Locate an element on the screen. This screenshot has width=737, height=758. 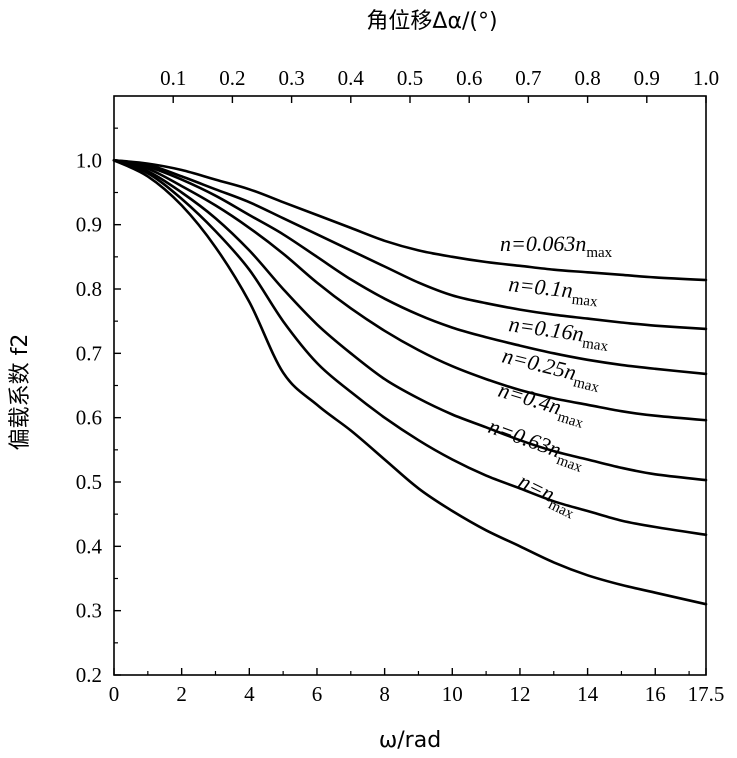
x2-tick-label: 0.5 is located at coordinates (410, 78).